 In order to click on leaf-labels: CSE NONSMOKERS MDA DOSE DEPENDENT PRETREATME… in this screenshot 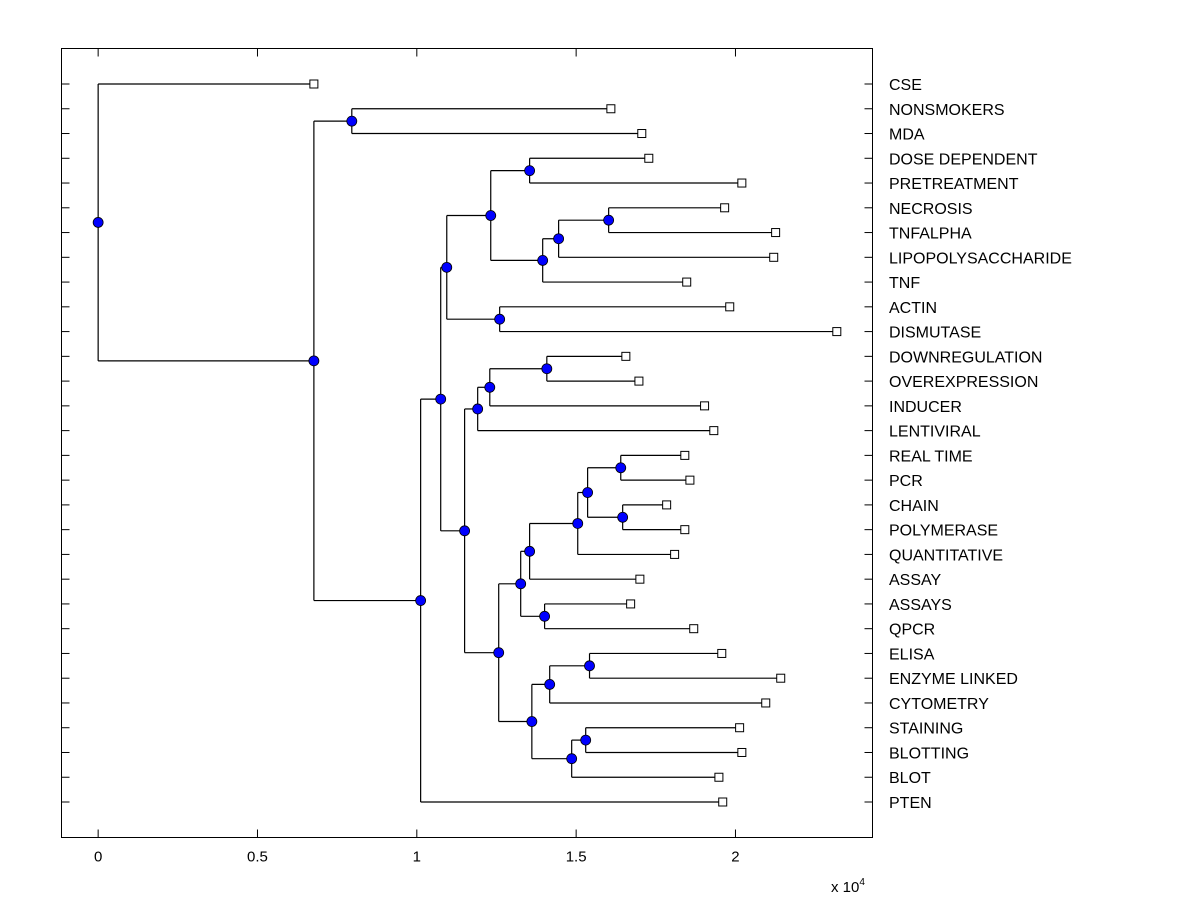, I will do `click(980, 444)`.